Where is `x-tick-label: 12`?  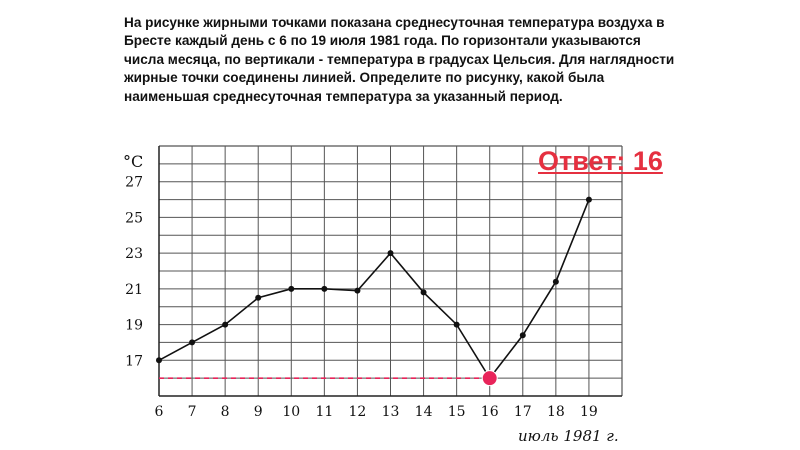
x-tick-label: 12 is located at coordinates (358, 412).